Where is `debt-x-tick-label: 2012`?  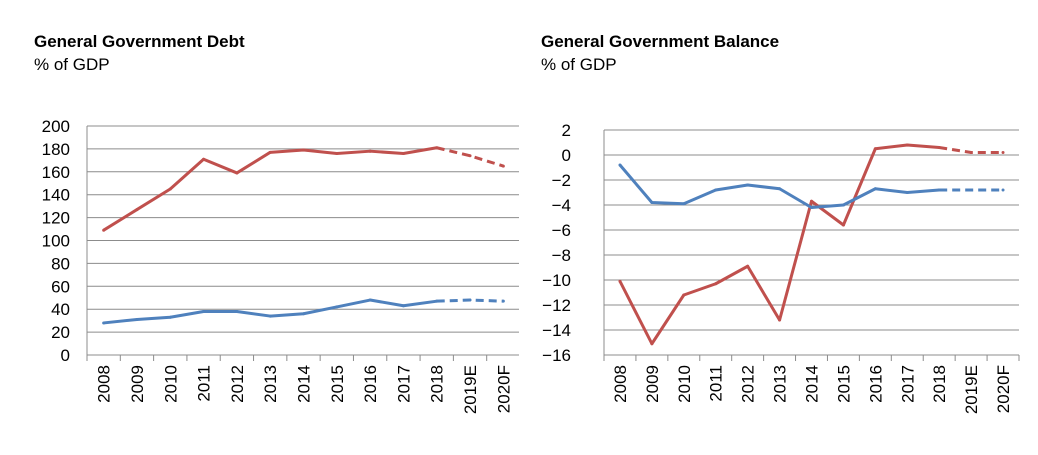 debt-x-tick-label: 2012 is located at coordinates (237, 384).